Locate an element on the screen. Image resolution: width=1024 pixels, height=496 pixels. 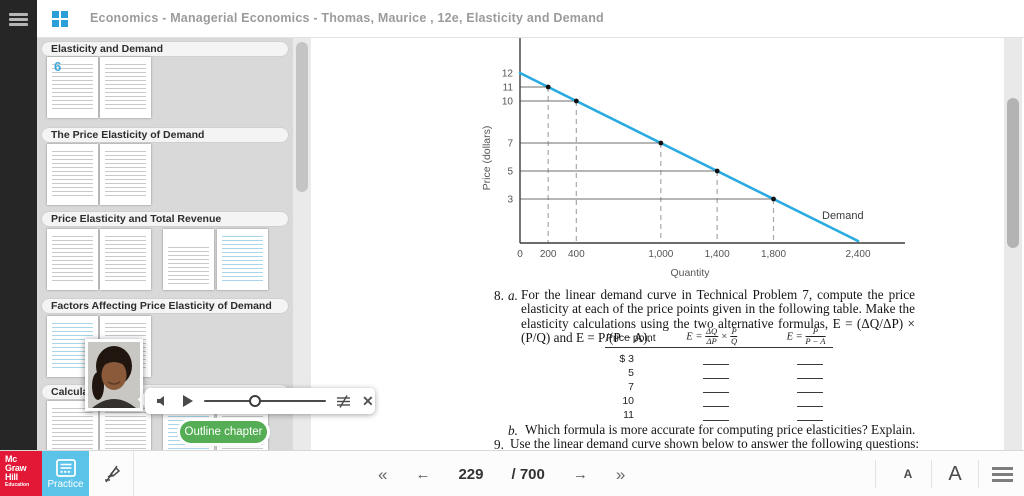
svg-text: 0 is located at coordinates (520, 254).